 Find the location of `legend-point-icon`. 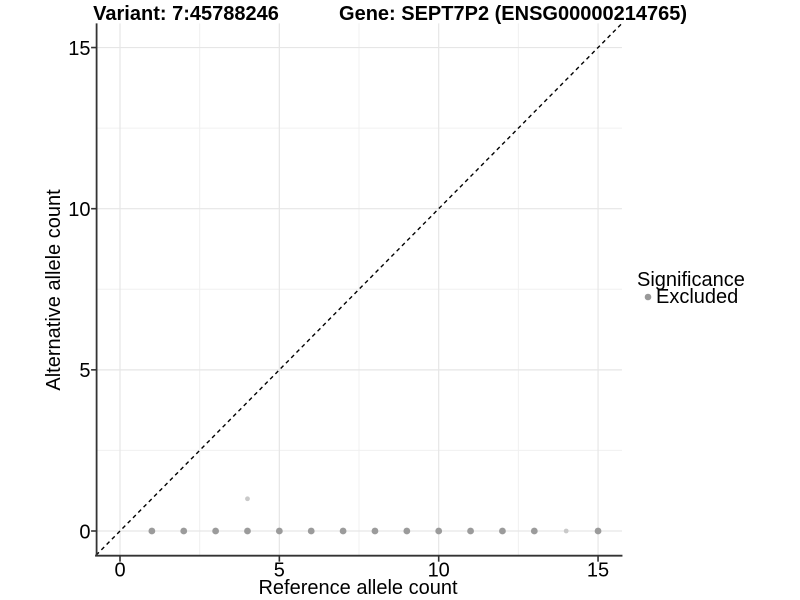

legend-point-icon is located at coordinates (648, 297).